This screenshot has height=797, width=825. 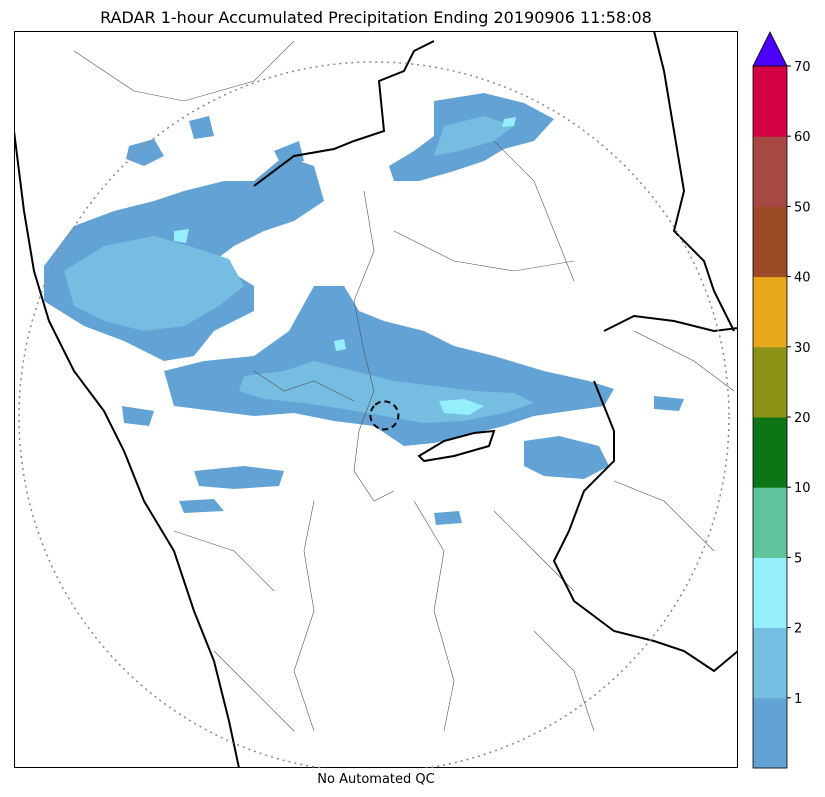 I want to click on colorbar-tick-label: 1, so click(x=798, y=699).